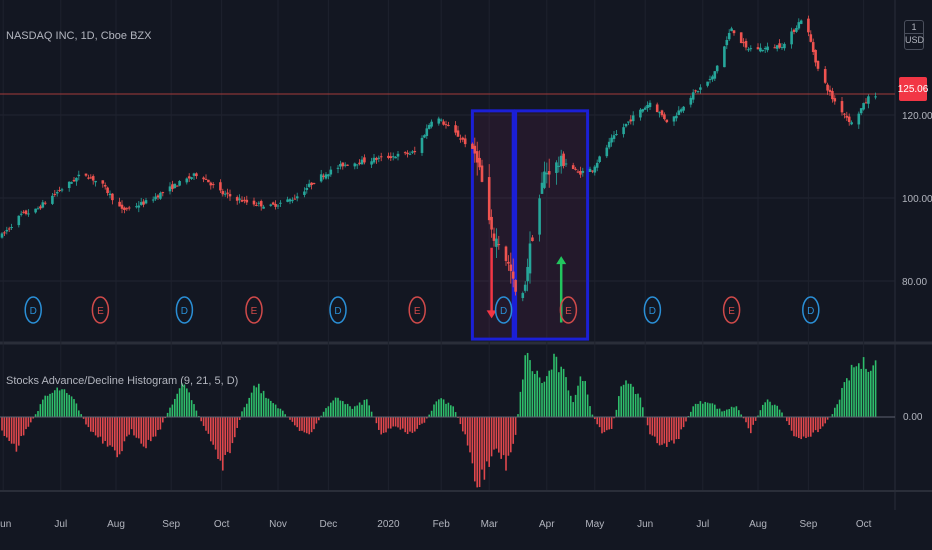 This screenshot has width=932, height=550. Describe the element at coordinates (60, 524) in the screenshot. I see `time-tick-label: Jul` at that location.